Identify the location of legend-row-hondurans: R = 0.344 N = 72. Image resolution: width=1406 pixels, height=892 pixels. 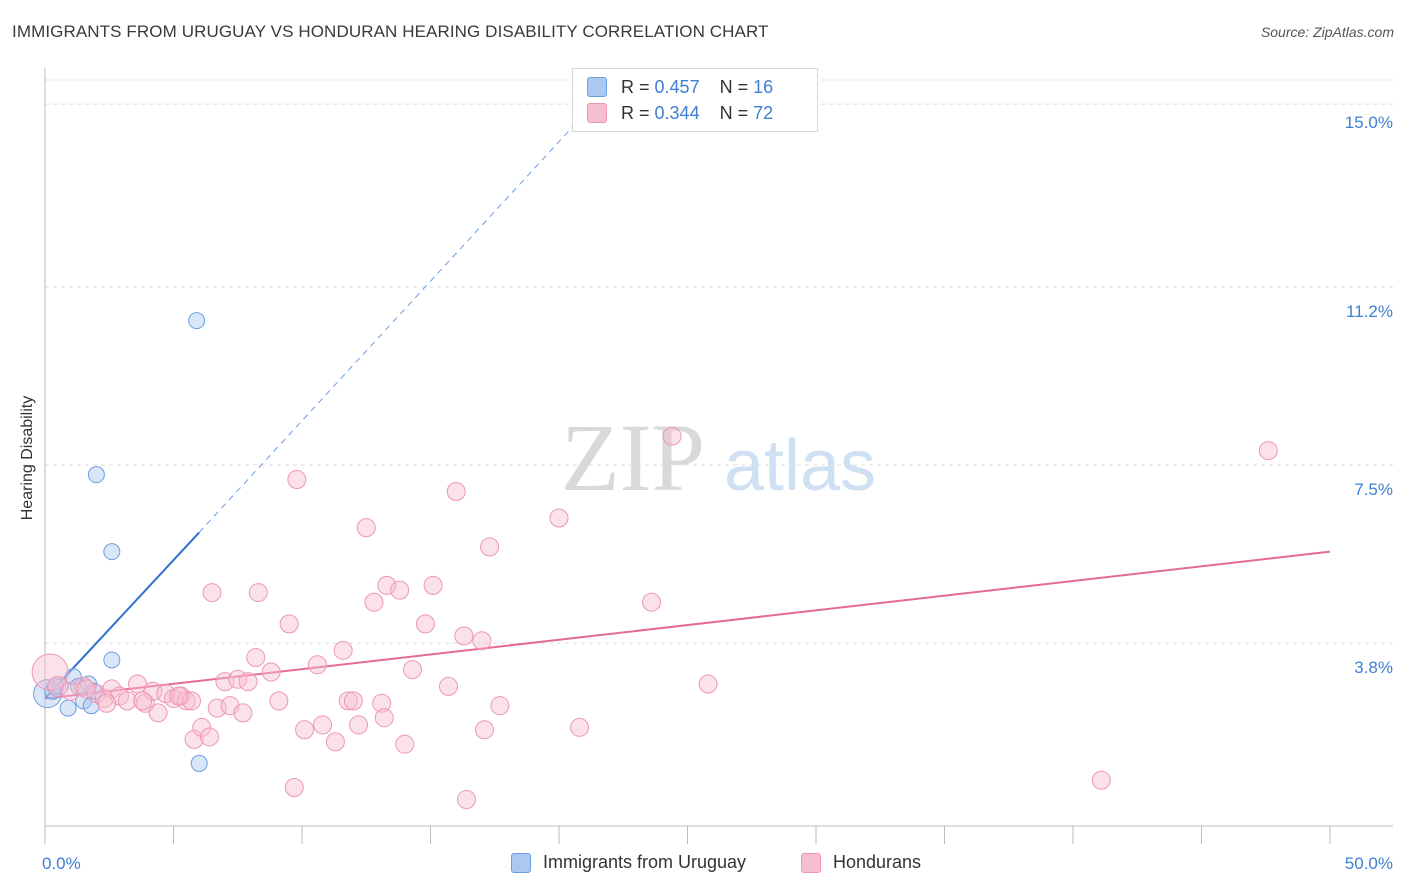
(680, 113).